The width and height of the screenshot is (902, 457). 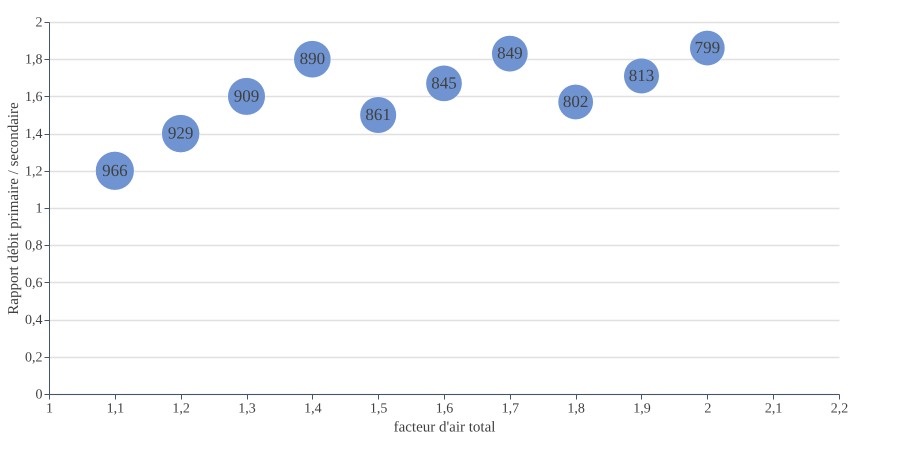 What do you see at coordinates (33, 246) in the screenshot?
I see `y-tick-label: 0,8` at bounding box center [33, 246].